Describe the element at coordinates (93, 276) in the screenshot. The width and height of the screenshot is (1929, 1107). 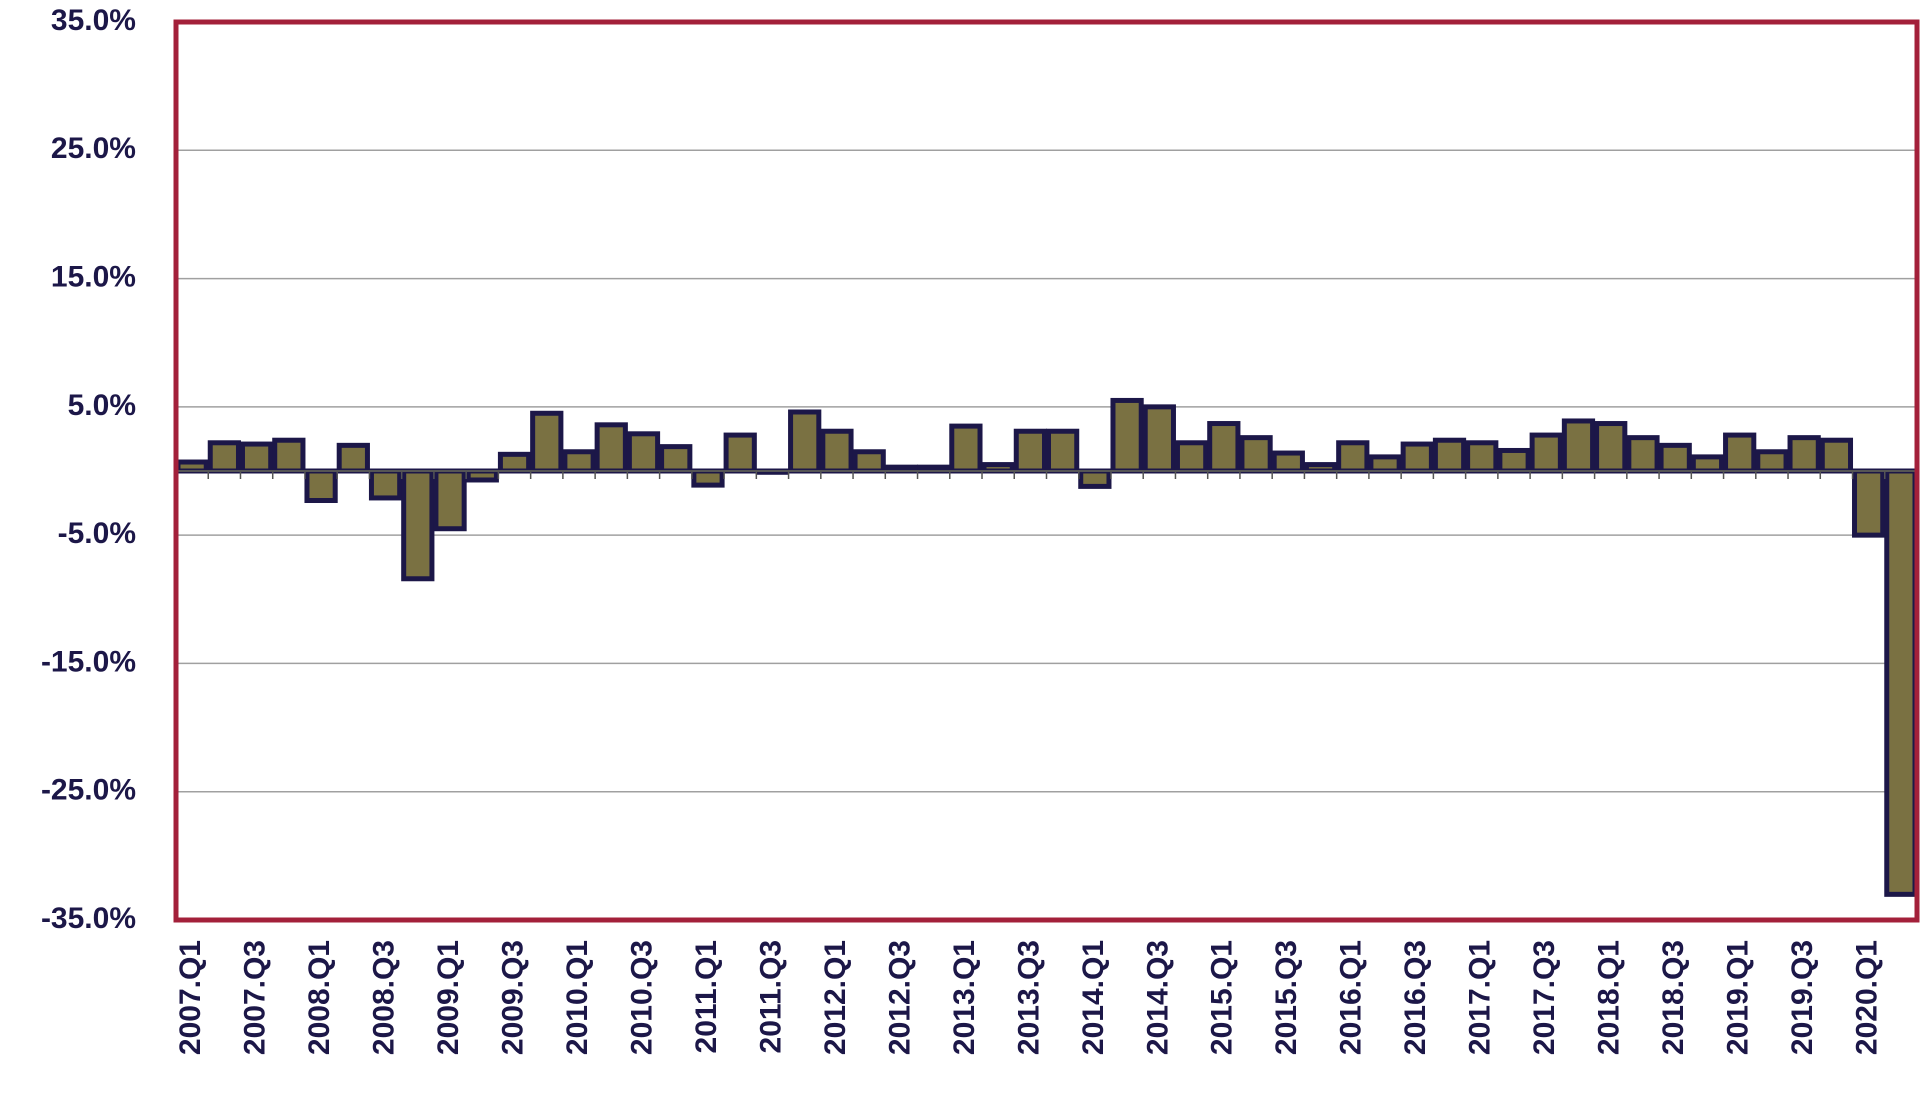
I see `y-tick-label: 15.0%` at that location.